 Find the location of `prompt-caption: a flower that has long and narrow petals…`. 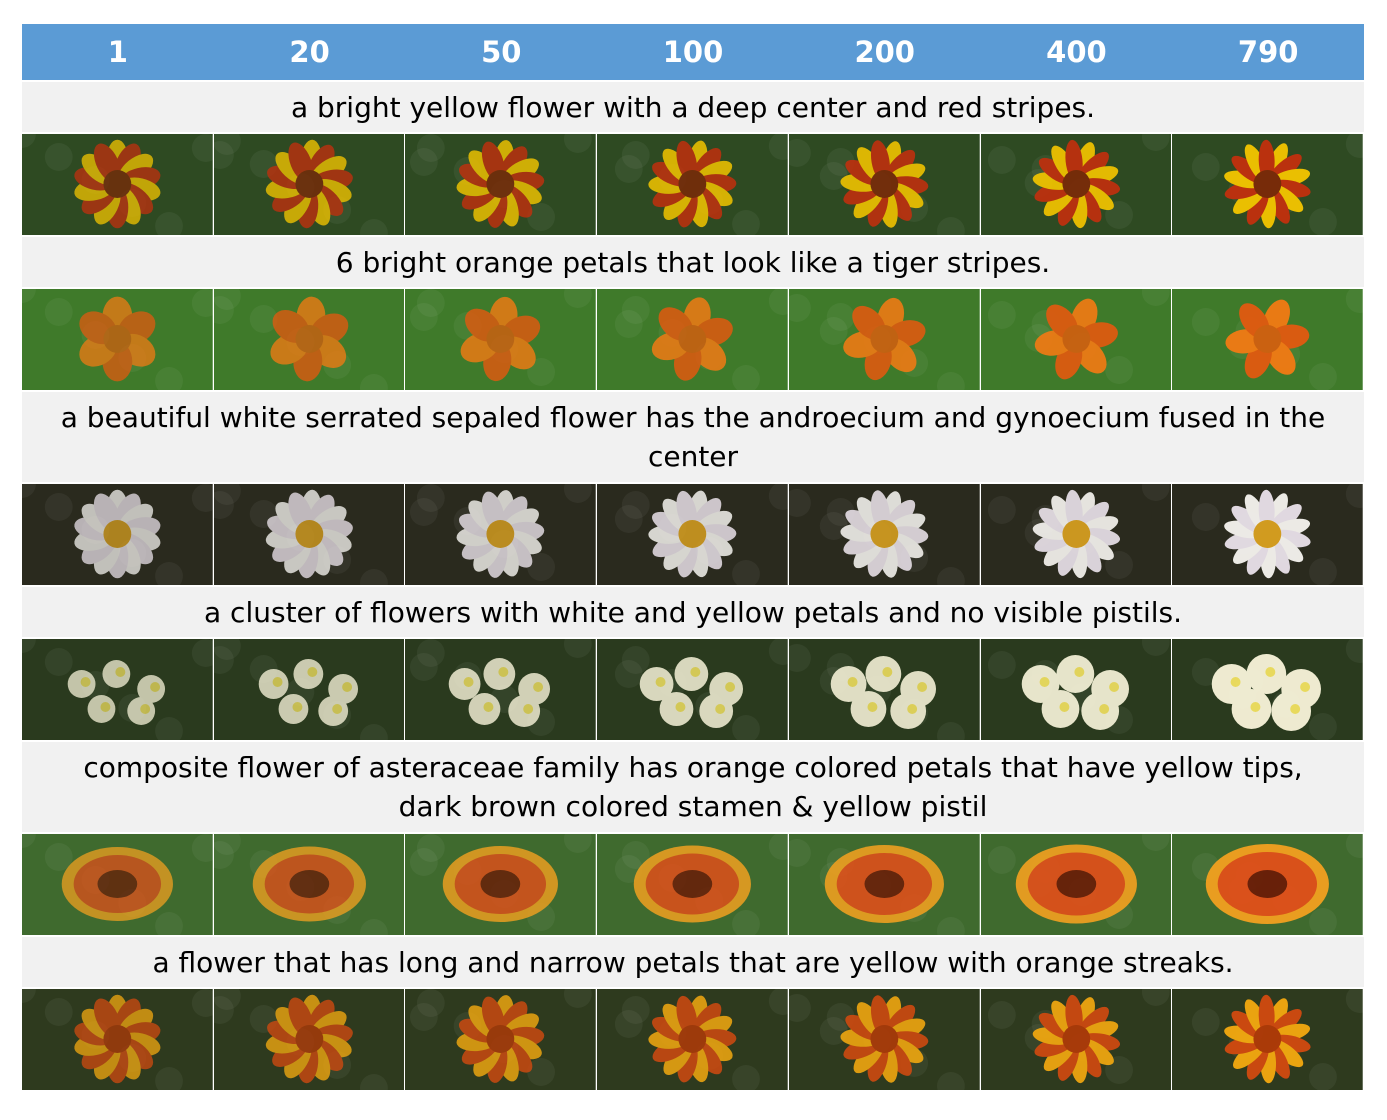

prompt-caption: a flower that has long and narrow petals… is located at coordinates (693, 962).